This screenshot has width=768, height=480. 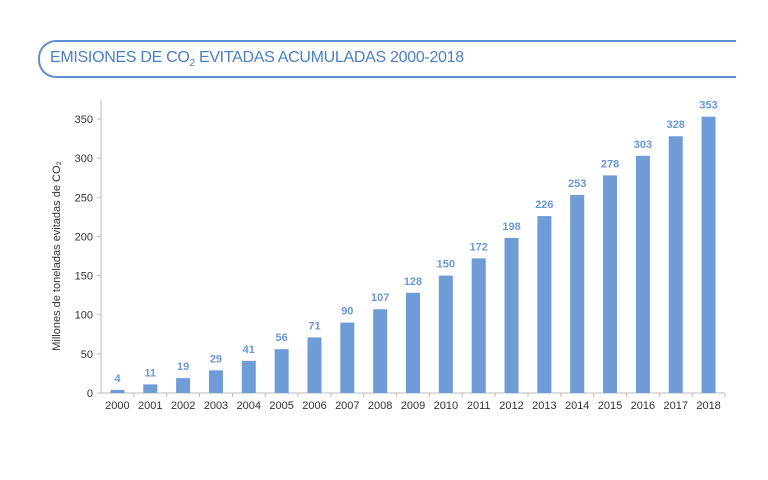 I want to click on data-label-2010: 150, so click(x=446, y=265).